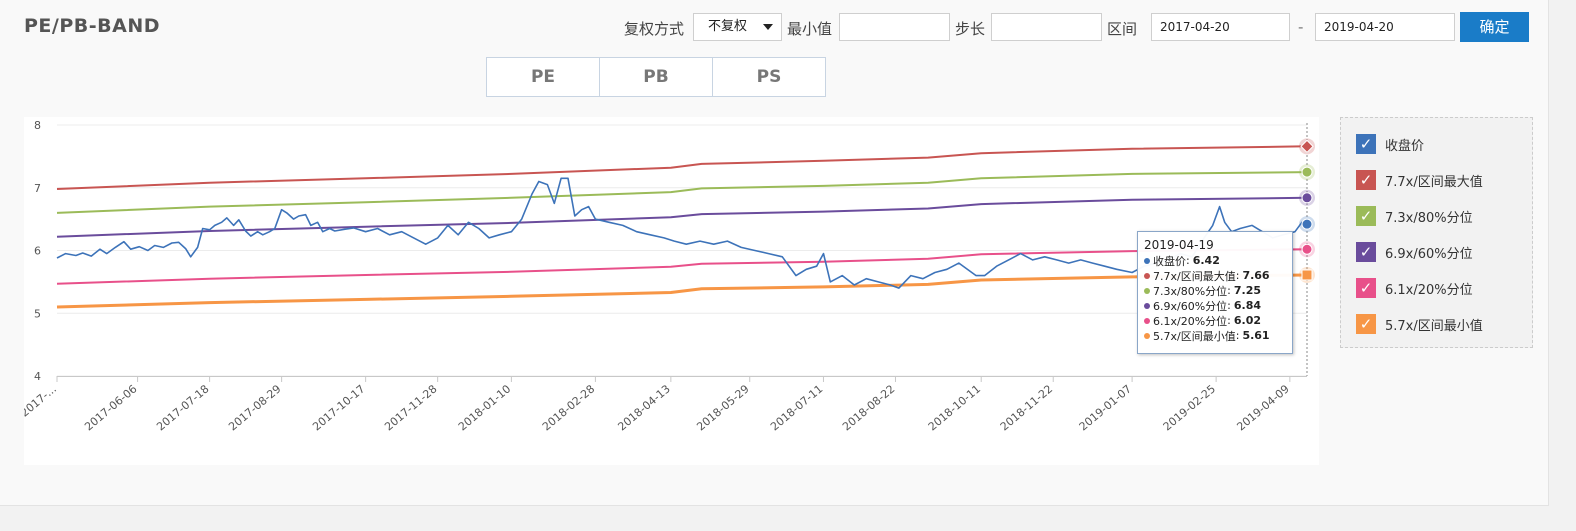 Image resolution: width=1576 pixels, height=531 pixels. What do you see at coordinates (868, 407) in the screenshot?
I see `x-tick-label: 2018-08-22` at bounding box center [868, 407].